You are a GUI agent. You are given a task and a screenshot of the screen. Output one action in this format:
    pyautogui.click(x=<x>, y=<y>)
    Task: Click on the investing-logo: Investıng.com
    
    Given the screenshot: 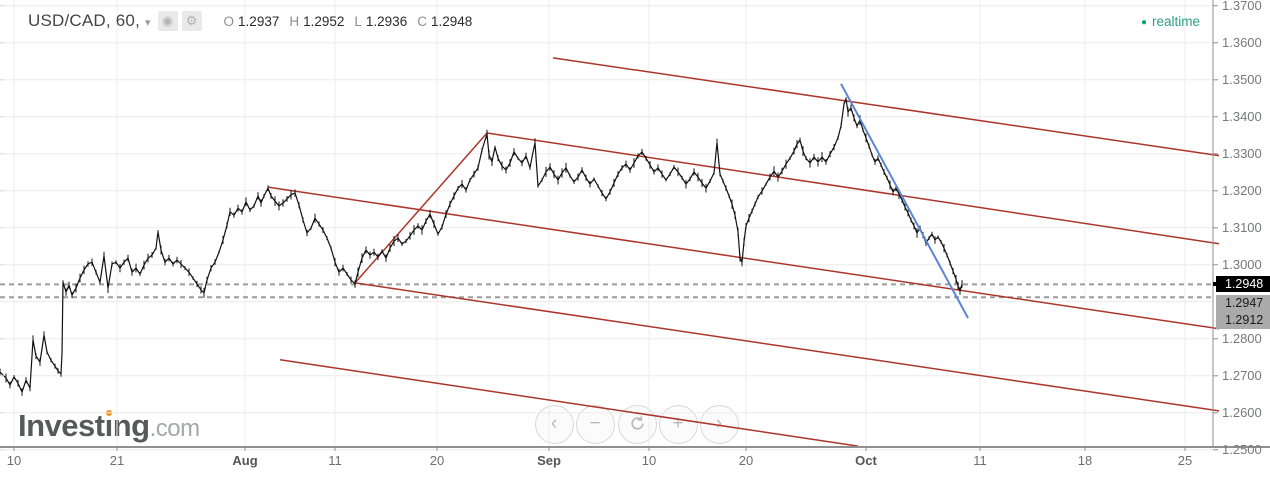 What is the action you would take?
    pyautogui.click(x=109, y=426)
    